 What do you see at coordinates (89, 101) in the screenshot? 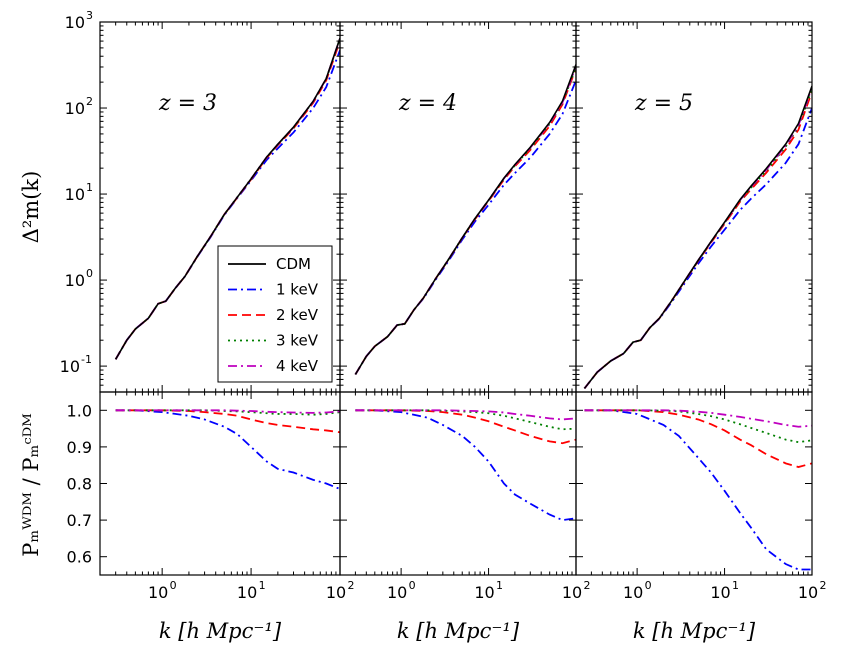
I see `y-tick-label-exponent: 2` at bounding box center [89, 101].